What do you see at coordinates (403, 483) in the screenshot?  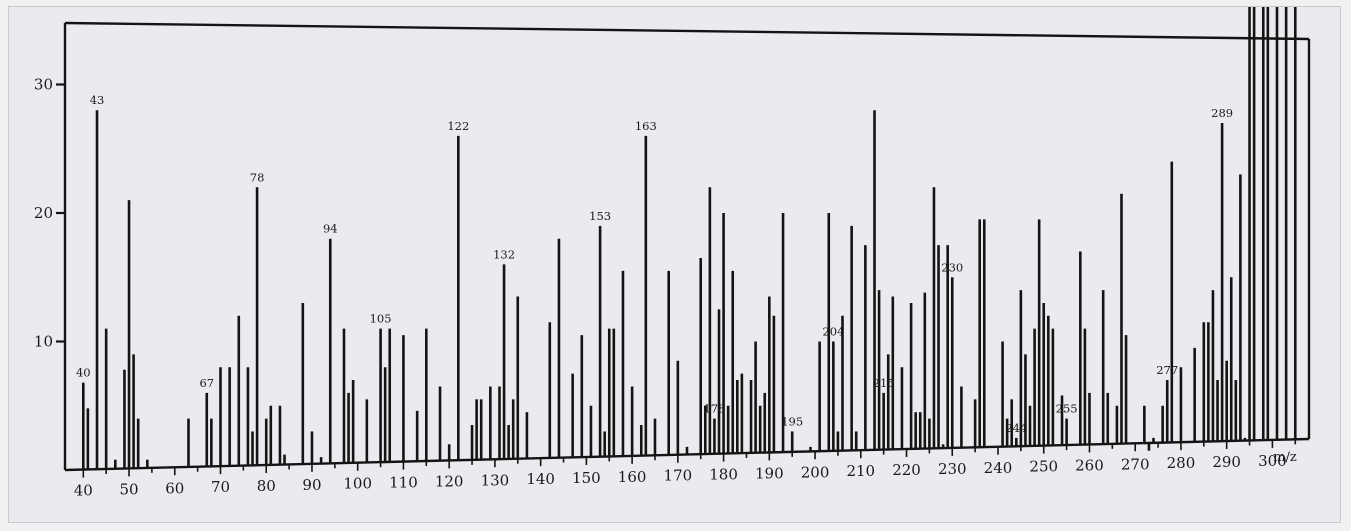 I see `x-tick-label-110: 110` at bounding box center [403, 483].